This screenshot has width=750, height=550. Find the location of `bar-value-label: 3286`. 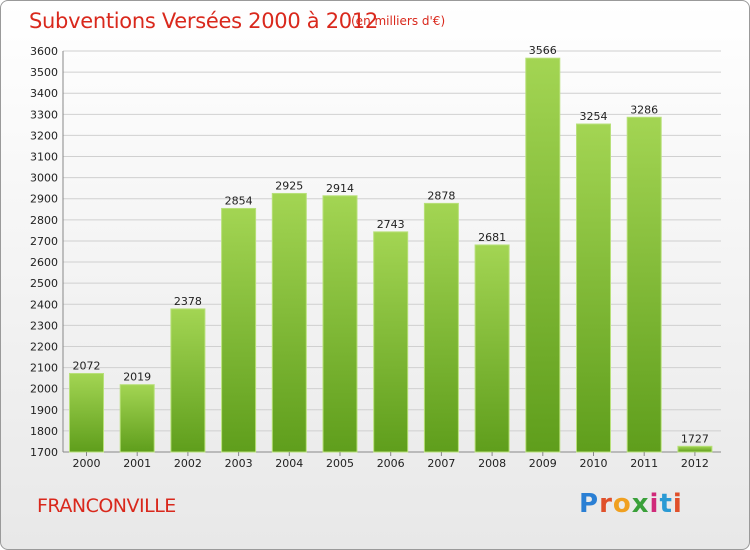

bar-value-label: 3286 is located at coordinates (644, 109).